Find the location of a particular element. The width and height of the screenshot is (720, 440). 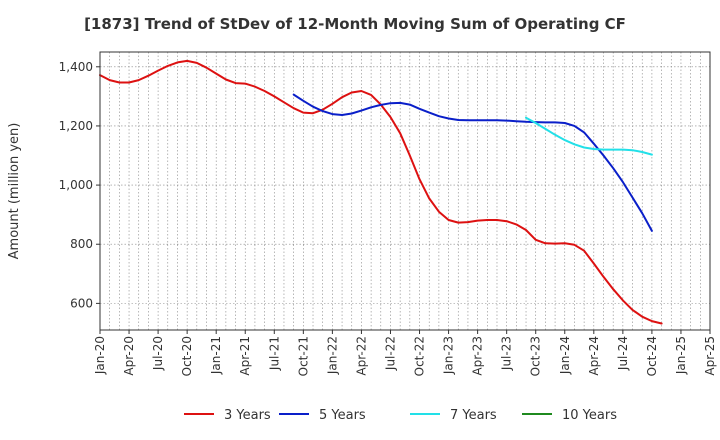

x-tick-label: Oct-22 is located at coordinates (420, 356).